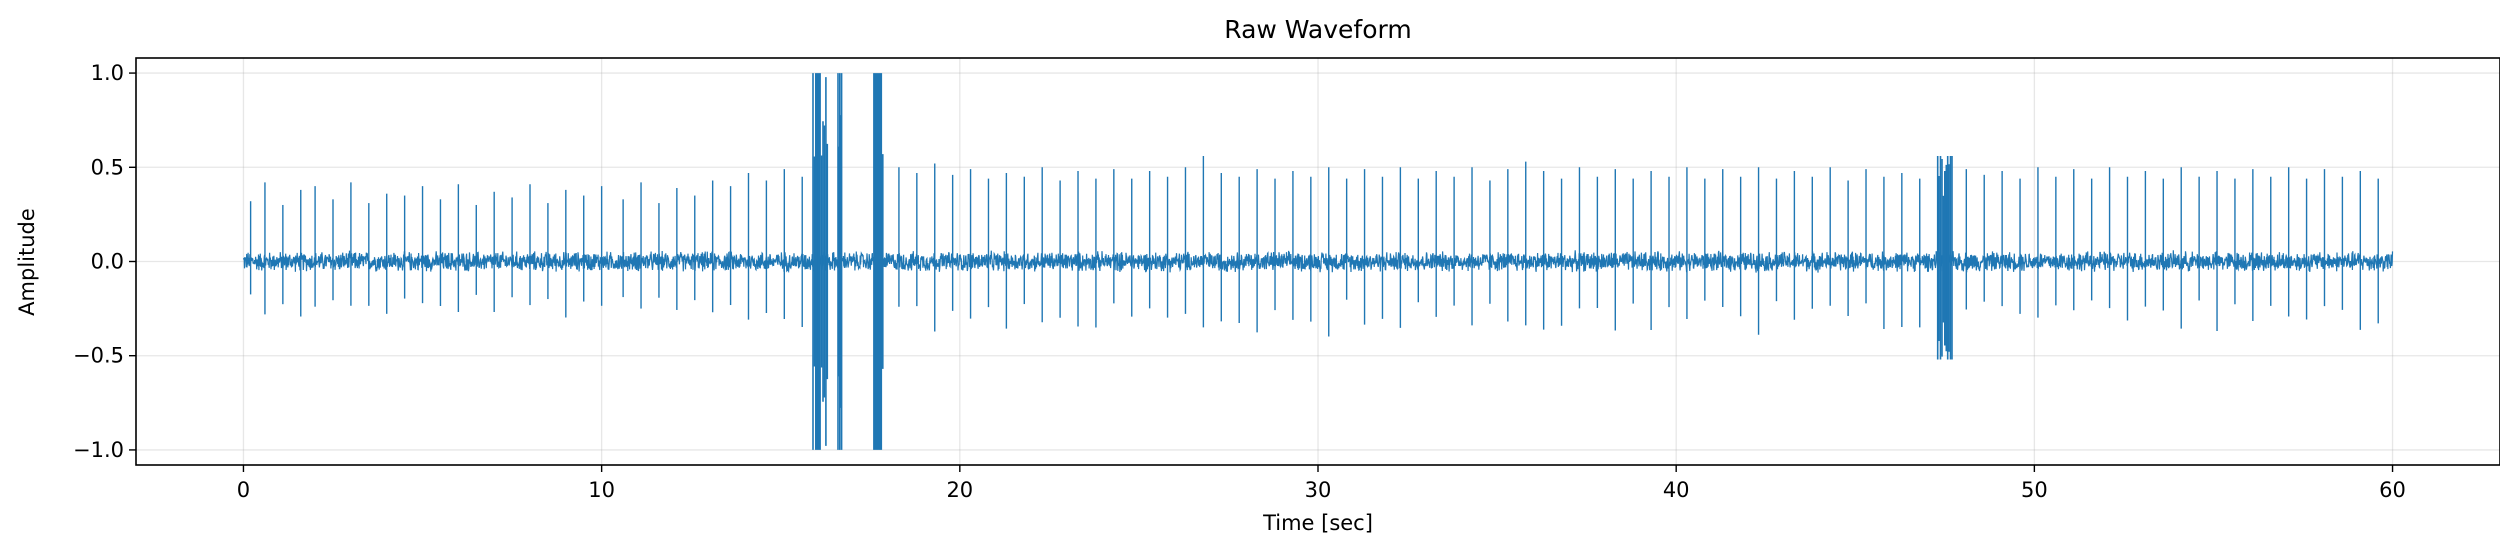 The image size is (2500, 555). I want to click on x-tick-label: 60, so click(2392, 490).